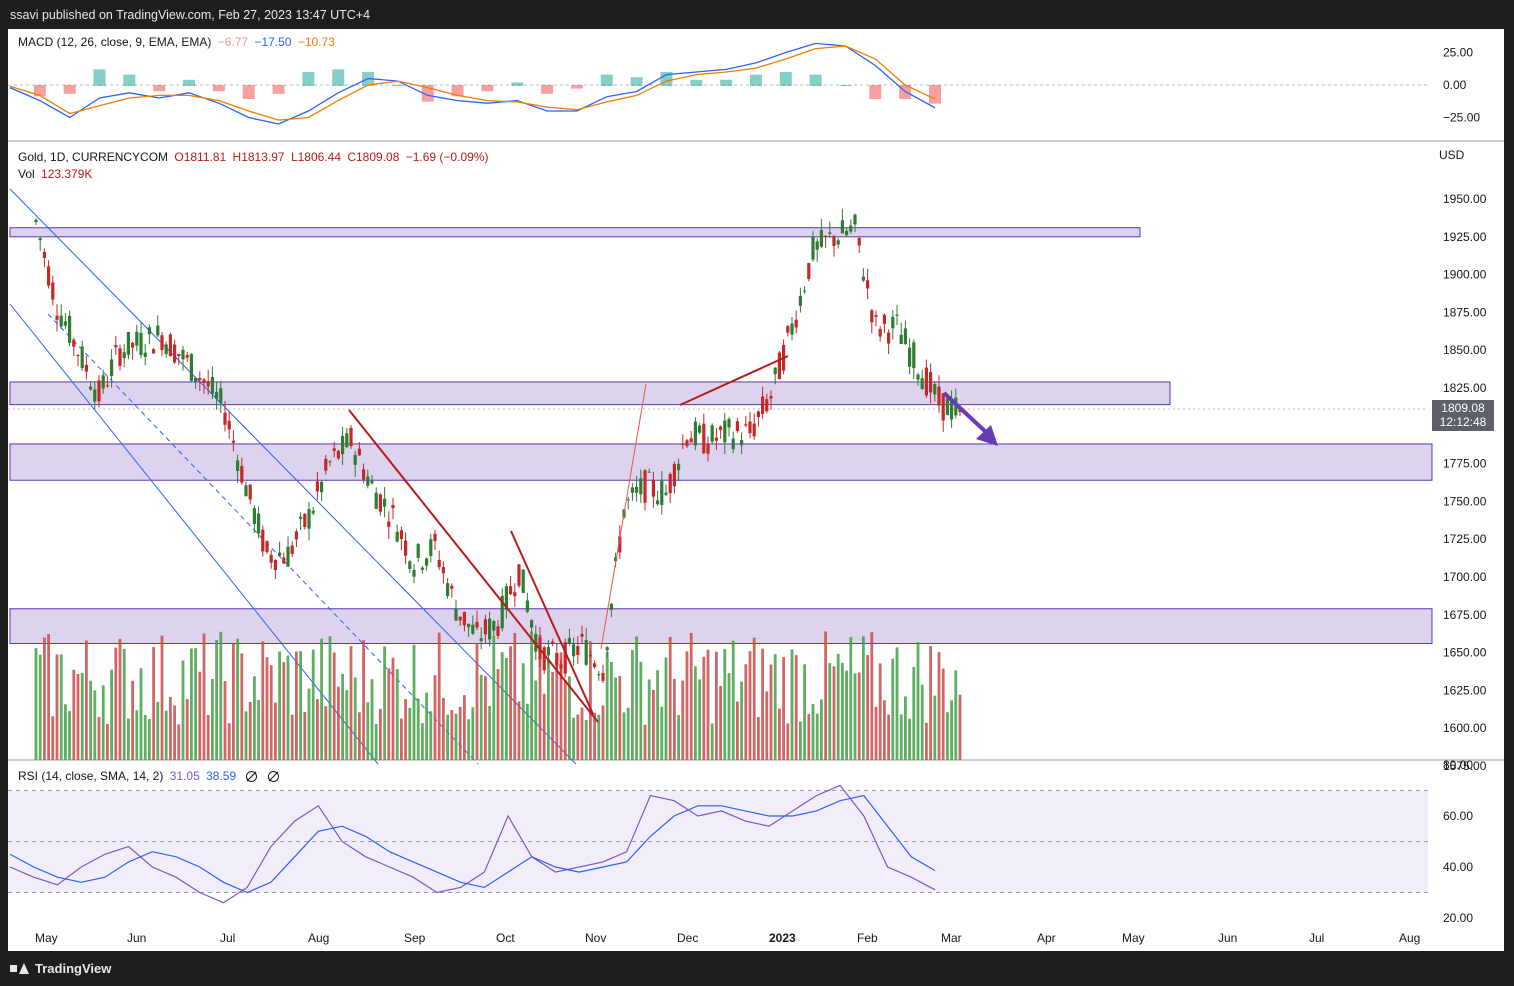  Describe the element at coordinates (1465, 237) in the screenshot. I see `price-axis-label: 1925.00` at that location.